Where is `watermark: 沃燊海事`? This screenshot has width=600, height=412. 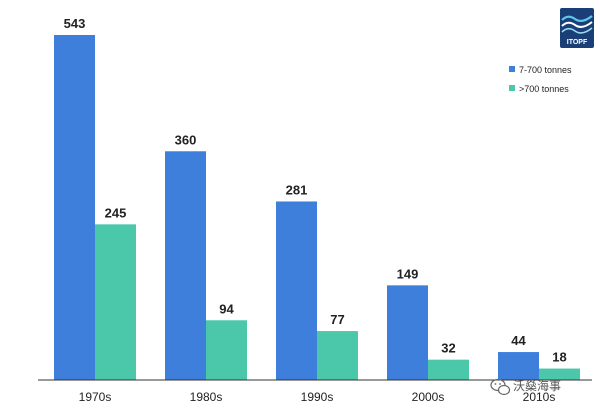
watermark: 沃燊海事 is located at coordinates (525, 387).